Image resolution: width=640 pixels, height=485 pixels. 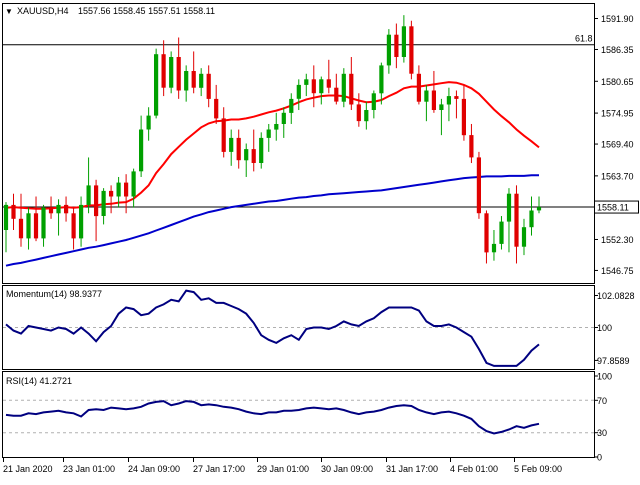 What do you see at coordinates (474, 469) in the screenshot?
I see `time-tick-label: 4 Feb 01:00` at bounding box center [474, 469].